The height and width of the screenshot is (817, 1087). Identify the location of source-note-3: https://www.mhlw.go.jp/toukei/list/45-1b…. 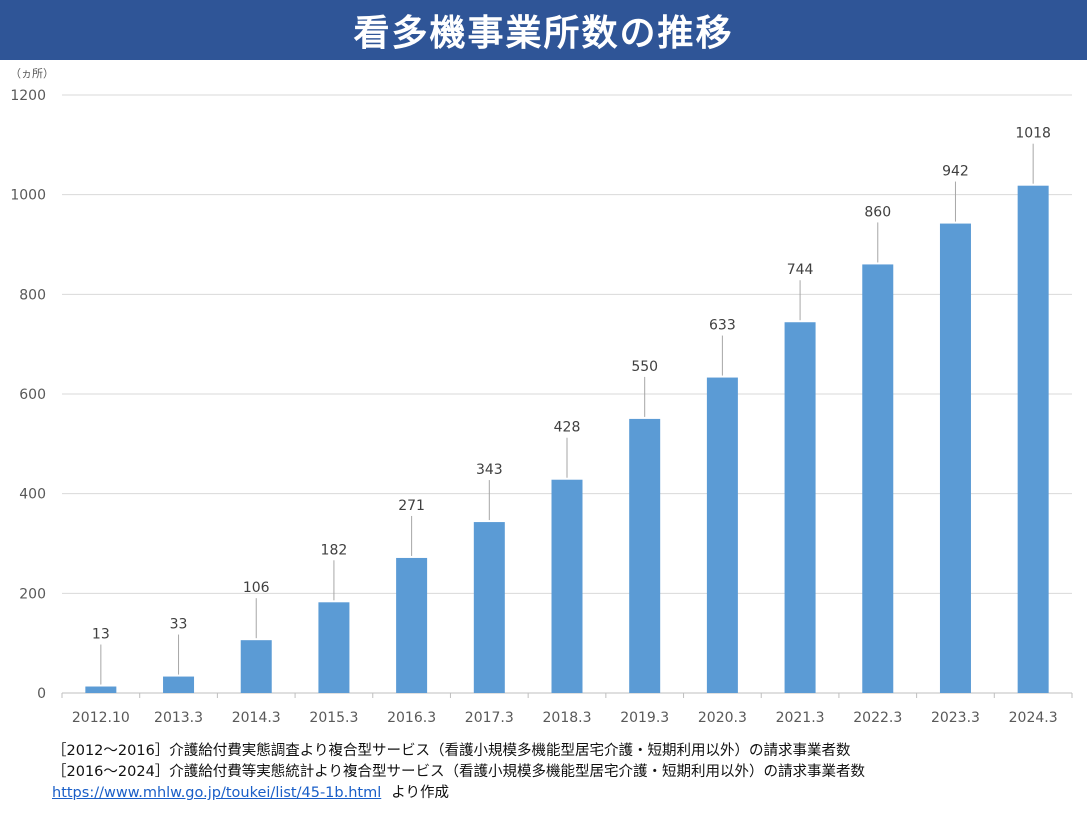
(562, 793).